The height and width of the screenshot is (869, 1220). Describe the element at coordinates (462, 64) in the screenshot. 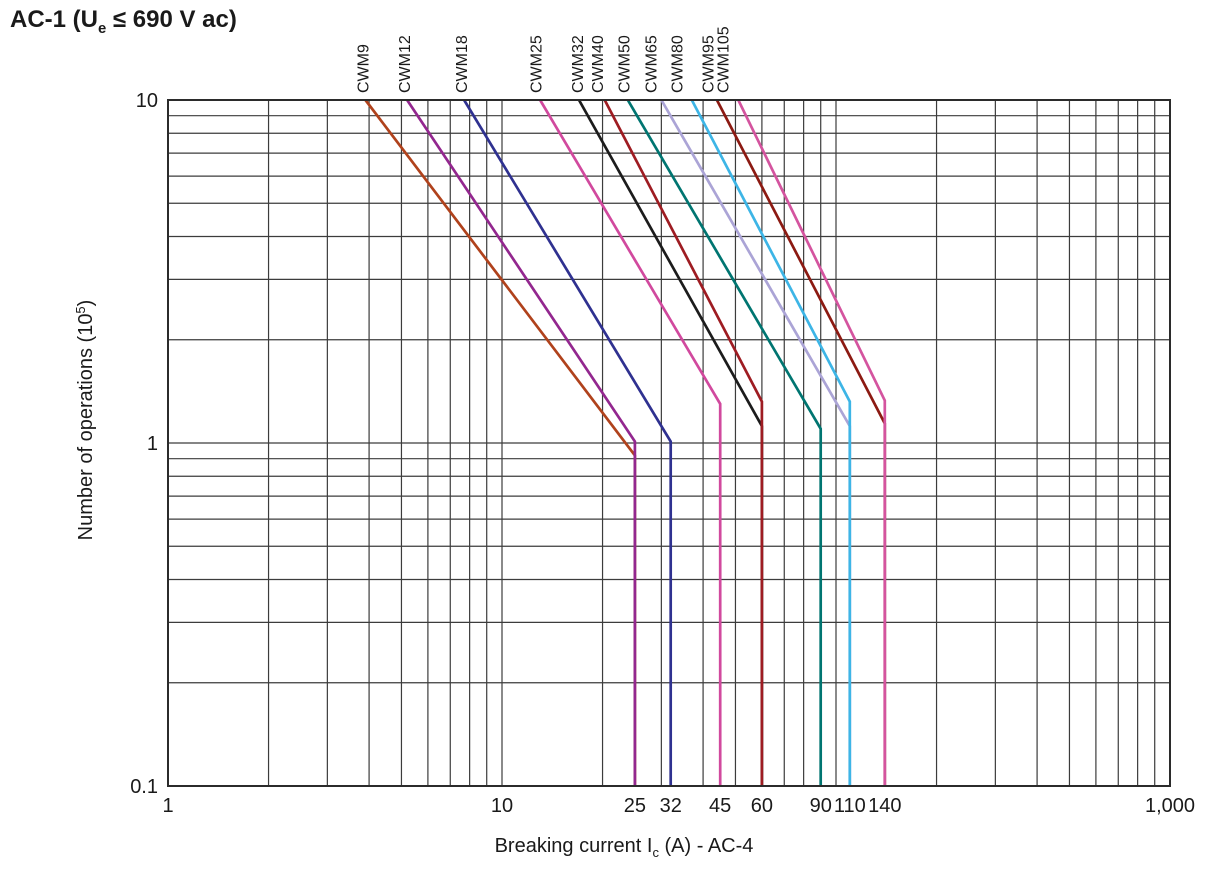

I see `series-label-CWM18: CWM18` at that location.